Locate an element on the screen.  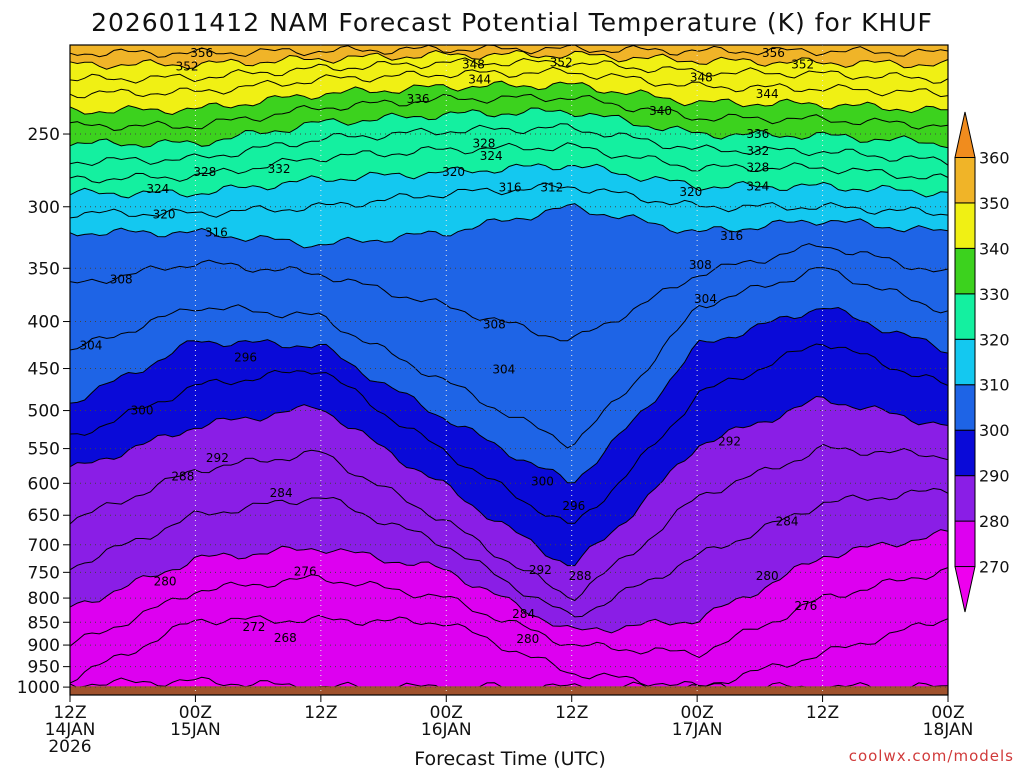
colorbar-label: 270 is located at coordinates (994, 567).